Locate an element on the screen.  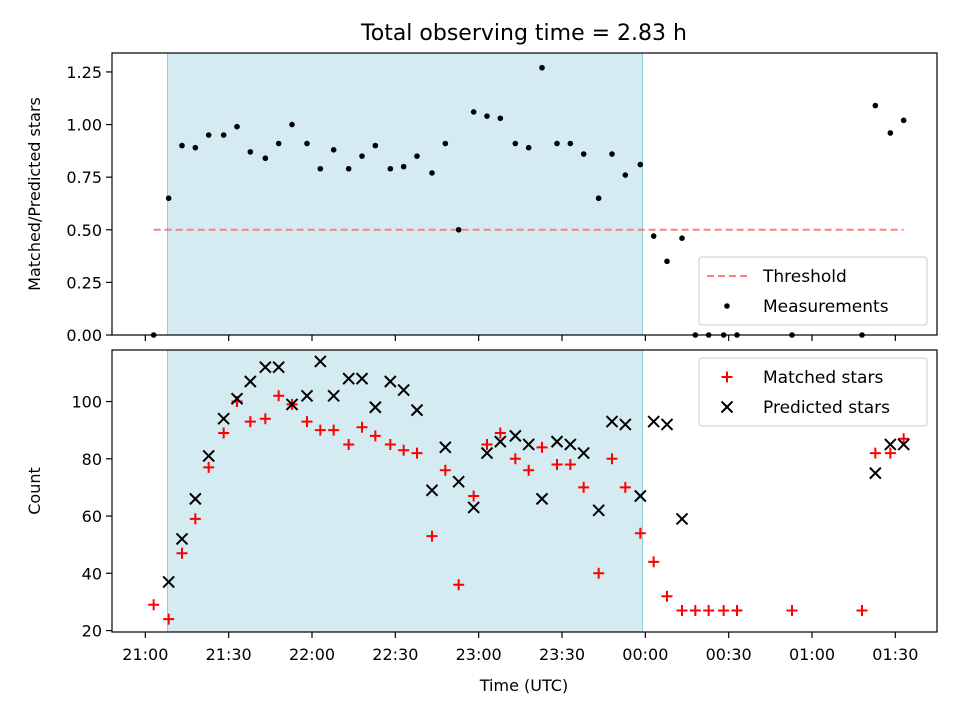
x-tick-label: 22:00 is located at coordinates (312, 654).